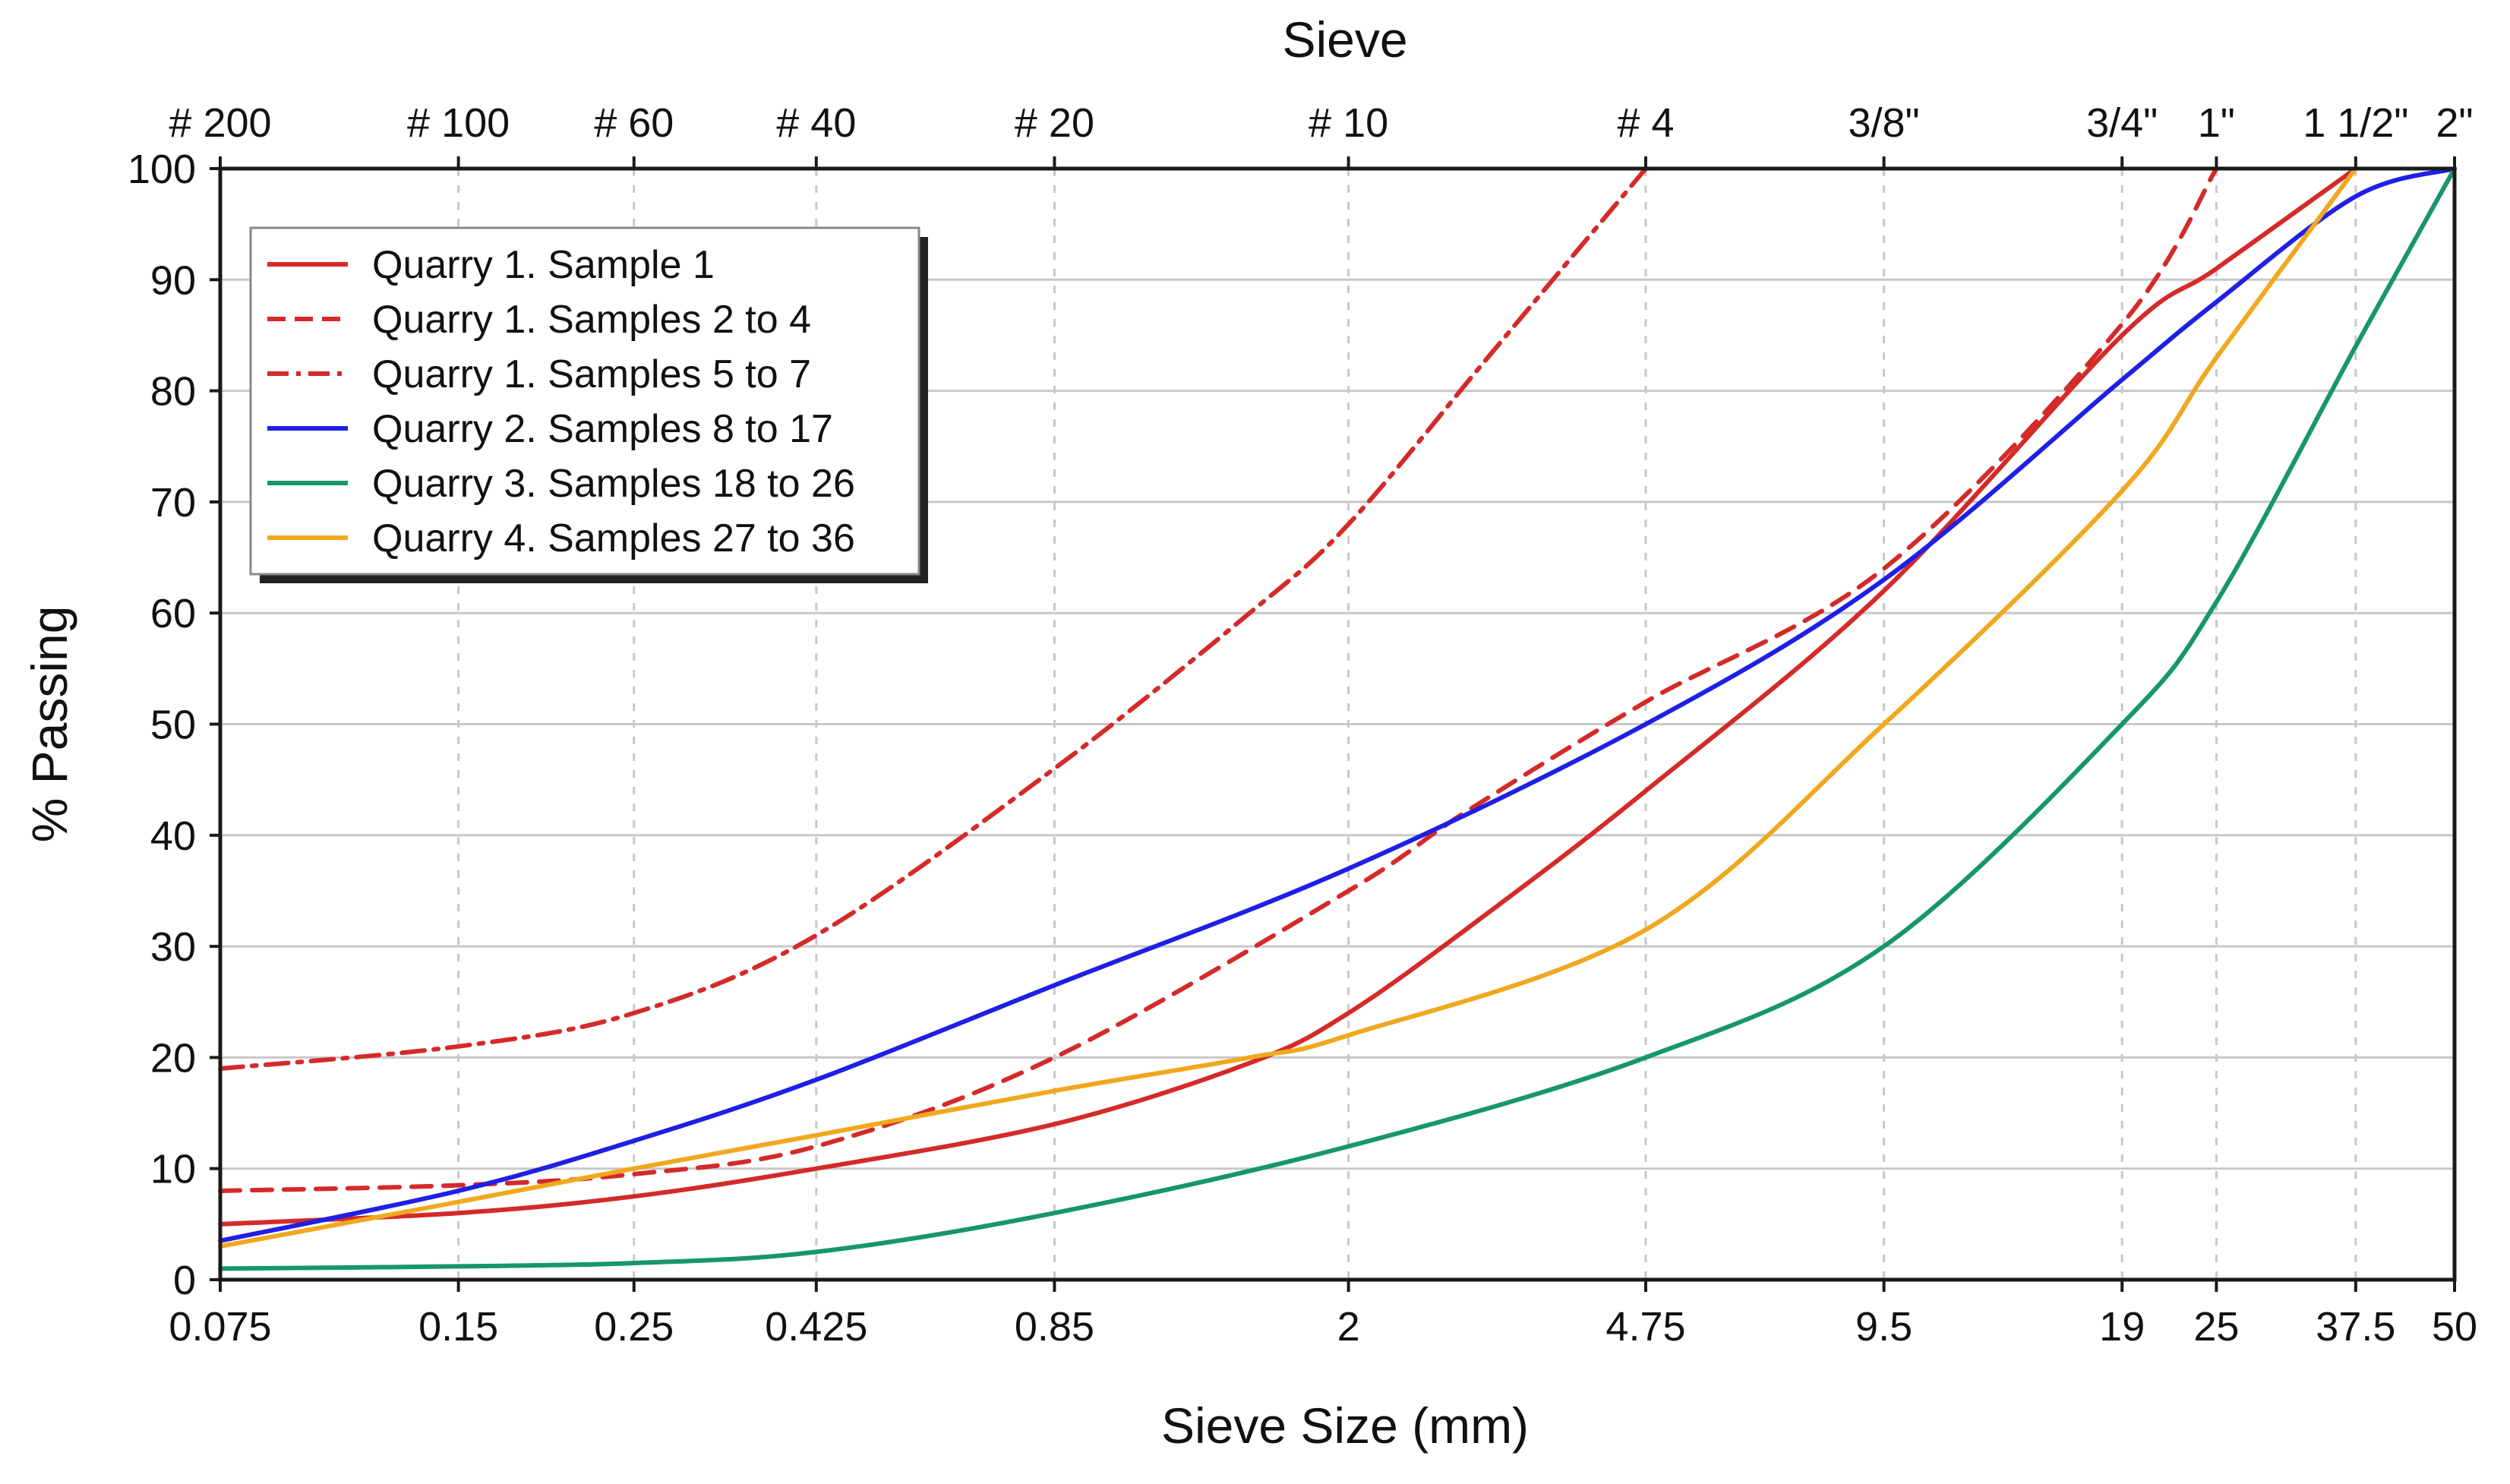  I want to click on y-tick-label: 70, so click(173, 503).